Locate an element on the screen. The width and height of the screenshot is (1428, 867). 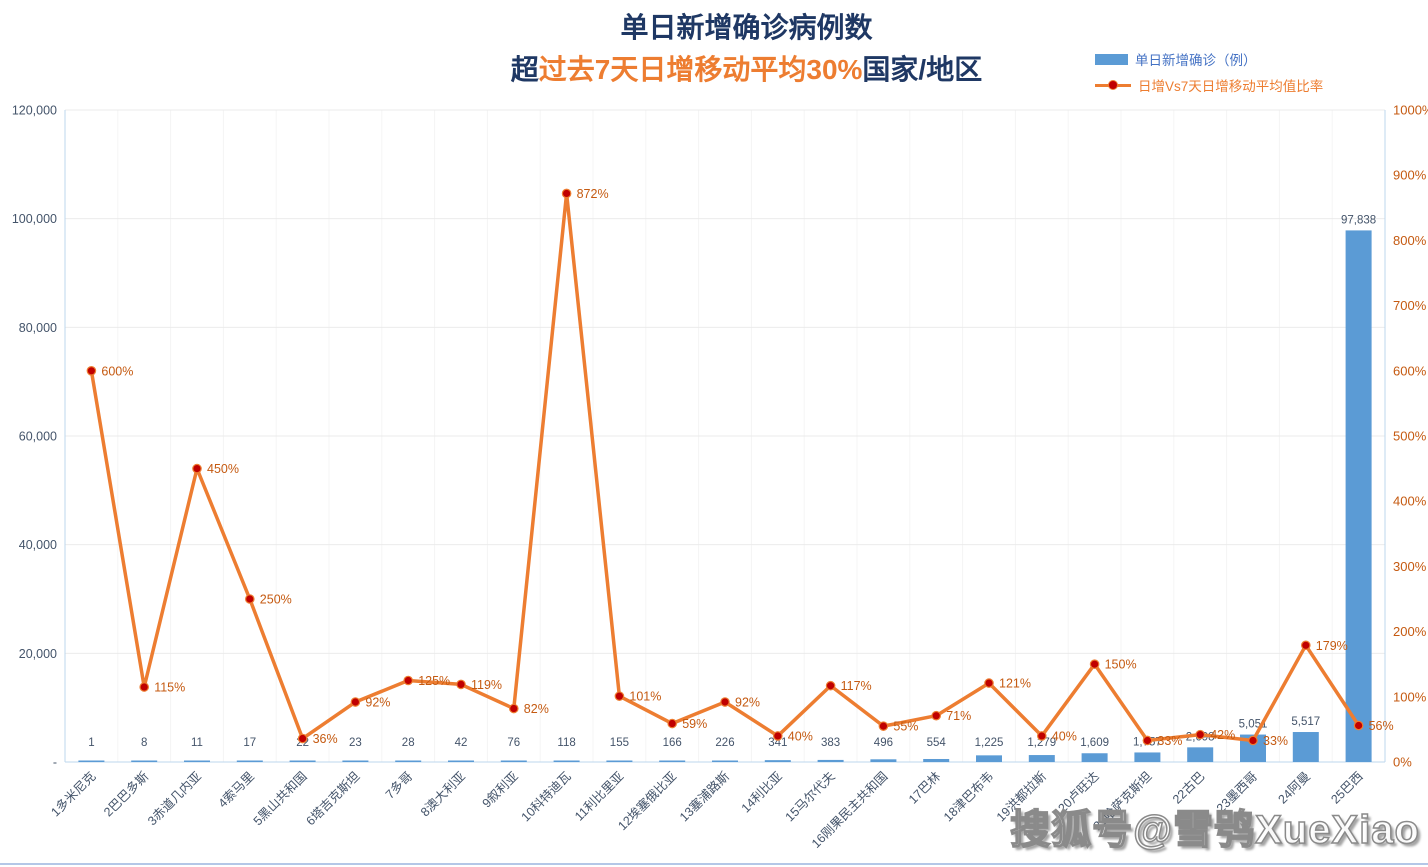
bar-value-label: 28 is located at coordinates (408, 743).